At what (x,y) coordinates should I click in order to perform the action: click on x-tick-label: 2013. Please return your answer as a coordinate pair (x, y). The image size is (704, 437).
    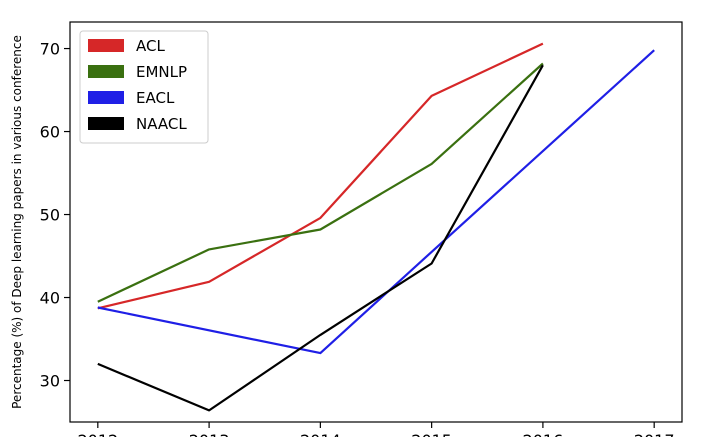
    Looking at the image, I should click on (209, 434).